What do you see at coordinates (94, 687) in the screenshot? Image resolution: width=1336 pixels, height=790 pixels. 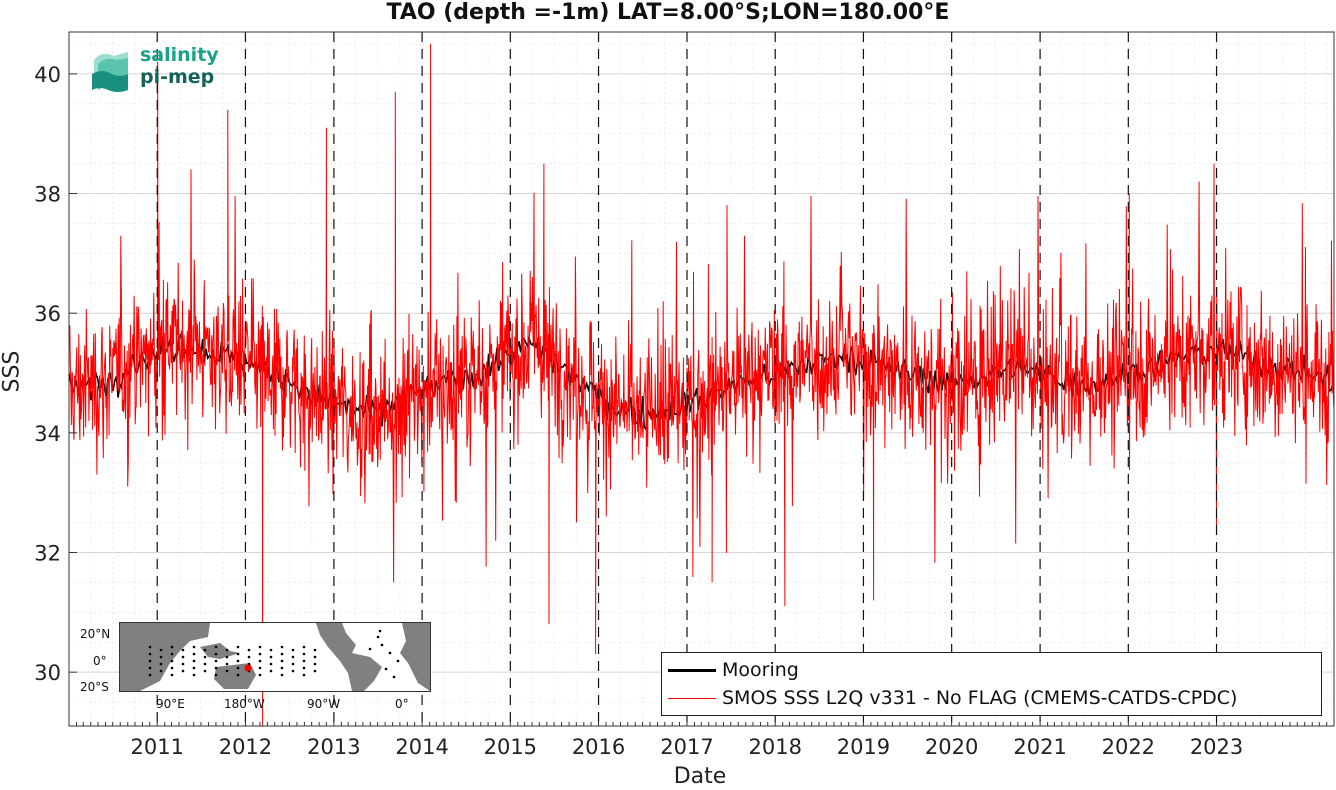 I see `inset-lat-label-south: 20°S` at bounding box center [94, 687].